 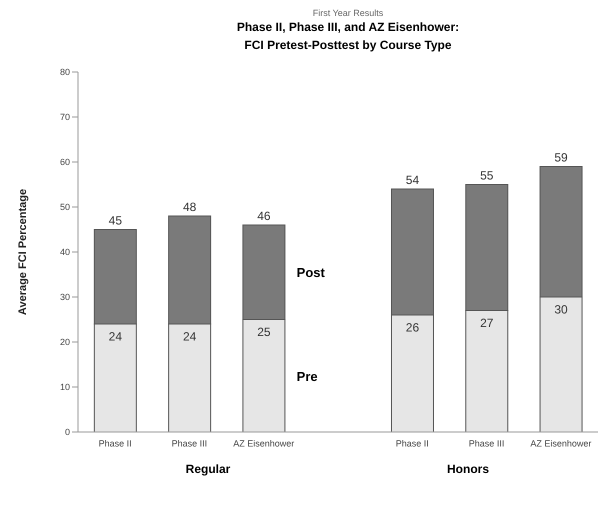 What do you see at coordinates (65, 117) in the screenshot?
I see `y-tick-label: 70` at bounding box center [65, 117].